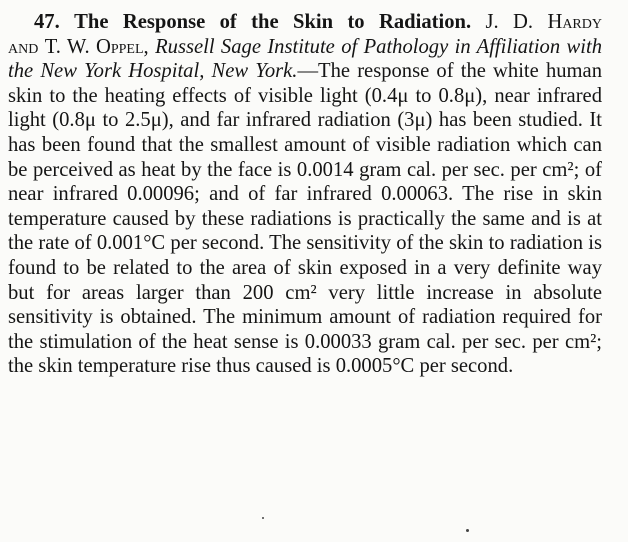  What do you see at coordinates (273, 22) in the screenshot?
I see `abstract-title: The Response of the Skin to Radiation.` at bounding box center [273, 22].